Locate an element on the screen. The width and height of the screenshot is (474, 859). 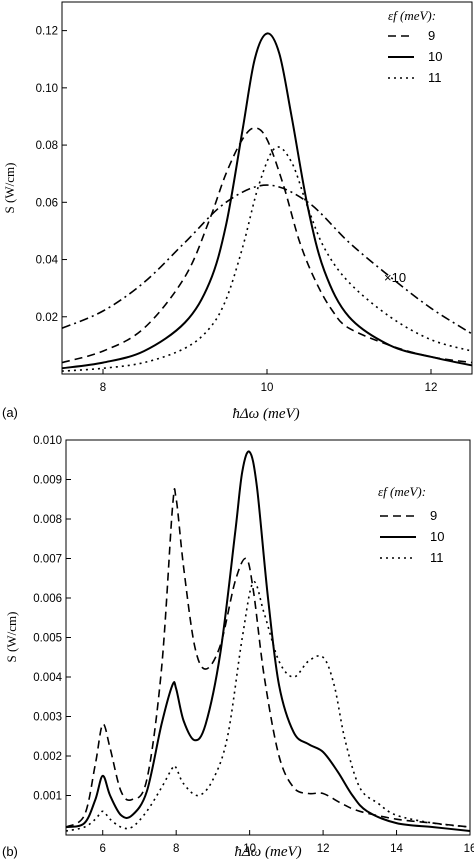
y-axis-label-a: S (W/cm) is located at coordinates (9, 188).